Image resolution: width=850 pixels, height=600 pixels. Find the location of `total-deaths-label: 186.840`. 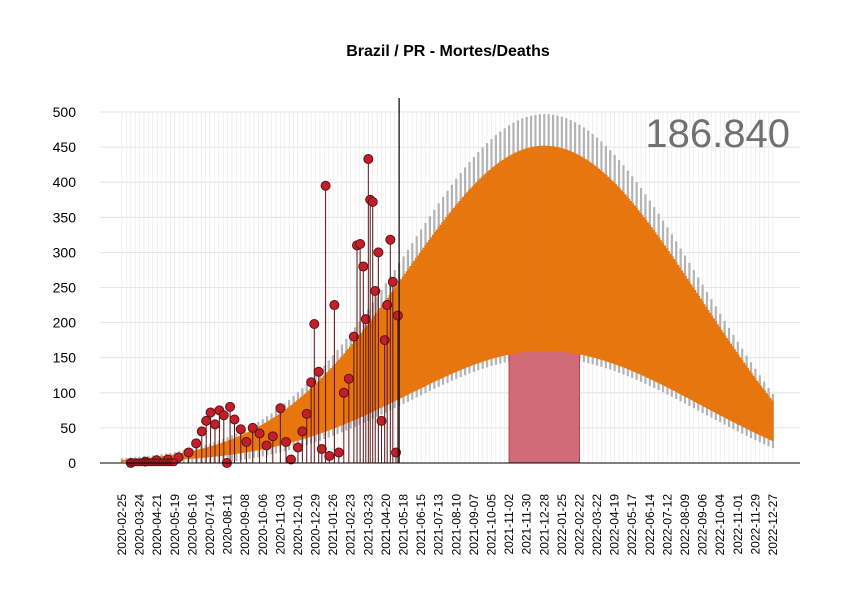

total-deaths-label: 186.840 is located at coordinates (717, 134).